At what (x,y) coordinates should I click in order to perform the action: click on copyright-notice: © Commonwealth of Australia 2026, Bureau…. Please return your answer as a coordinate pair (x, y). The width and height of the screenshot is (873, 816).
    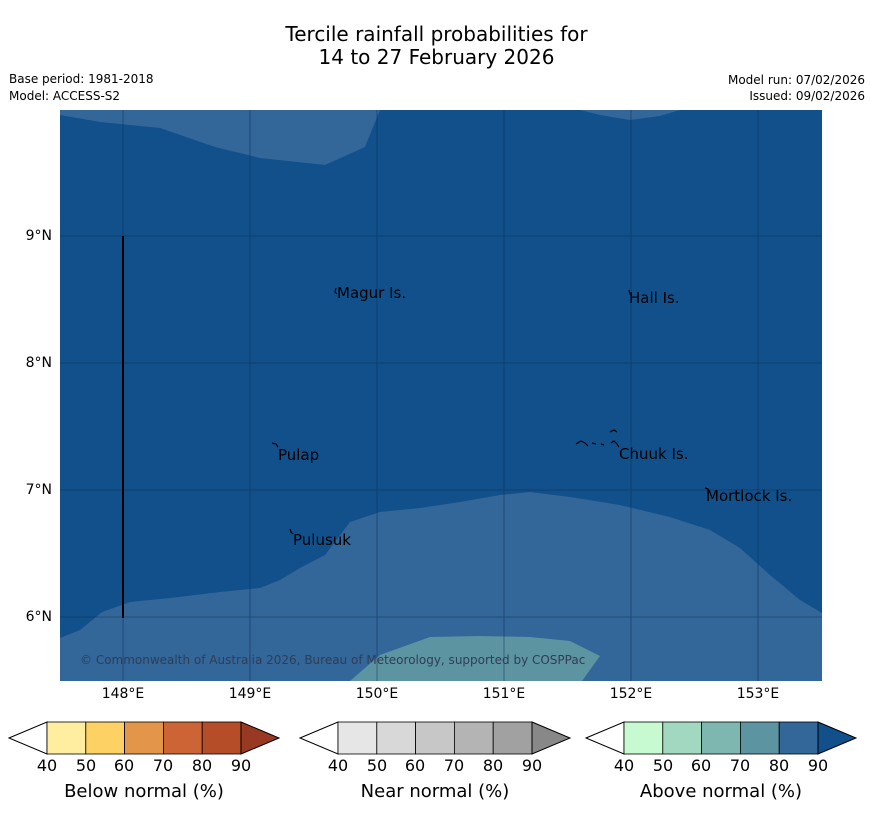
    Looking at the image, I should click on (333, 660).